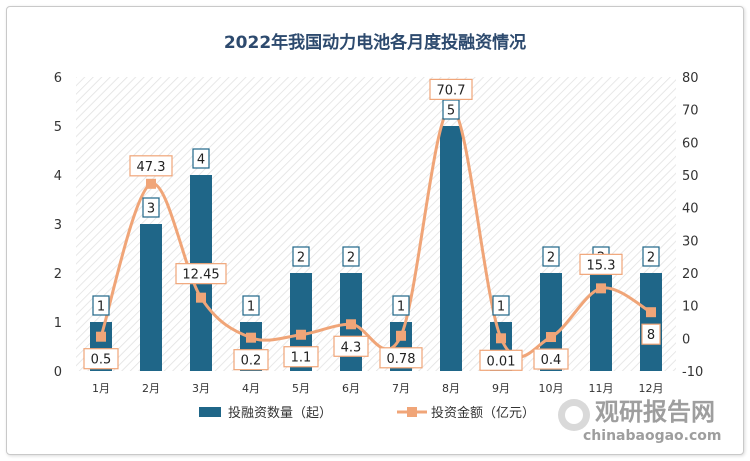 This screenshot has height=461, width=750. I want to click on y-left-tick-label: 3, so click(58, 225).